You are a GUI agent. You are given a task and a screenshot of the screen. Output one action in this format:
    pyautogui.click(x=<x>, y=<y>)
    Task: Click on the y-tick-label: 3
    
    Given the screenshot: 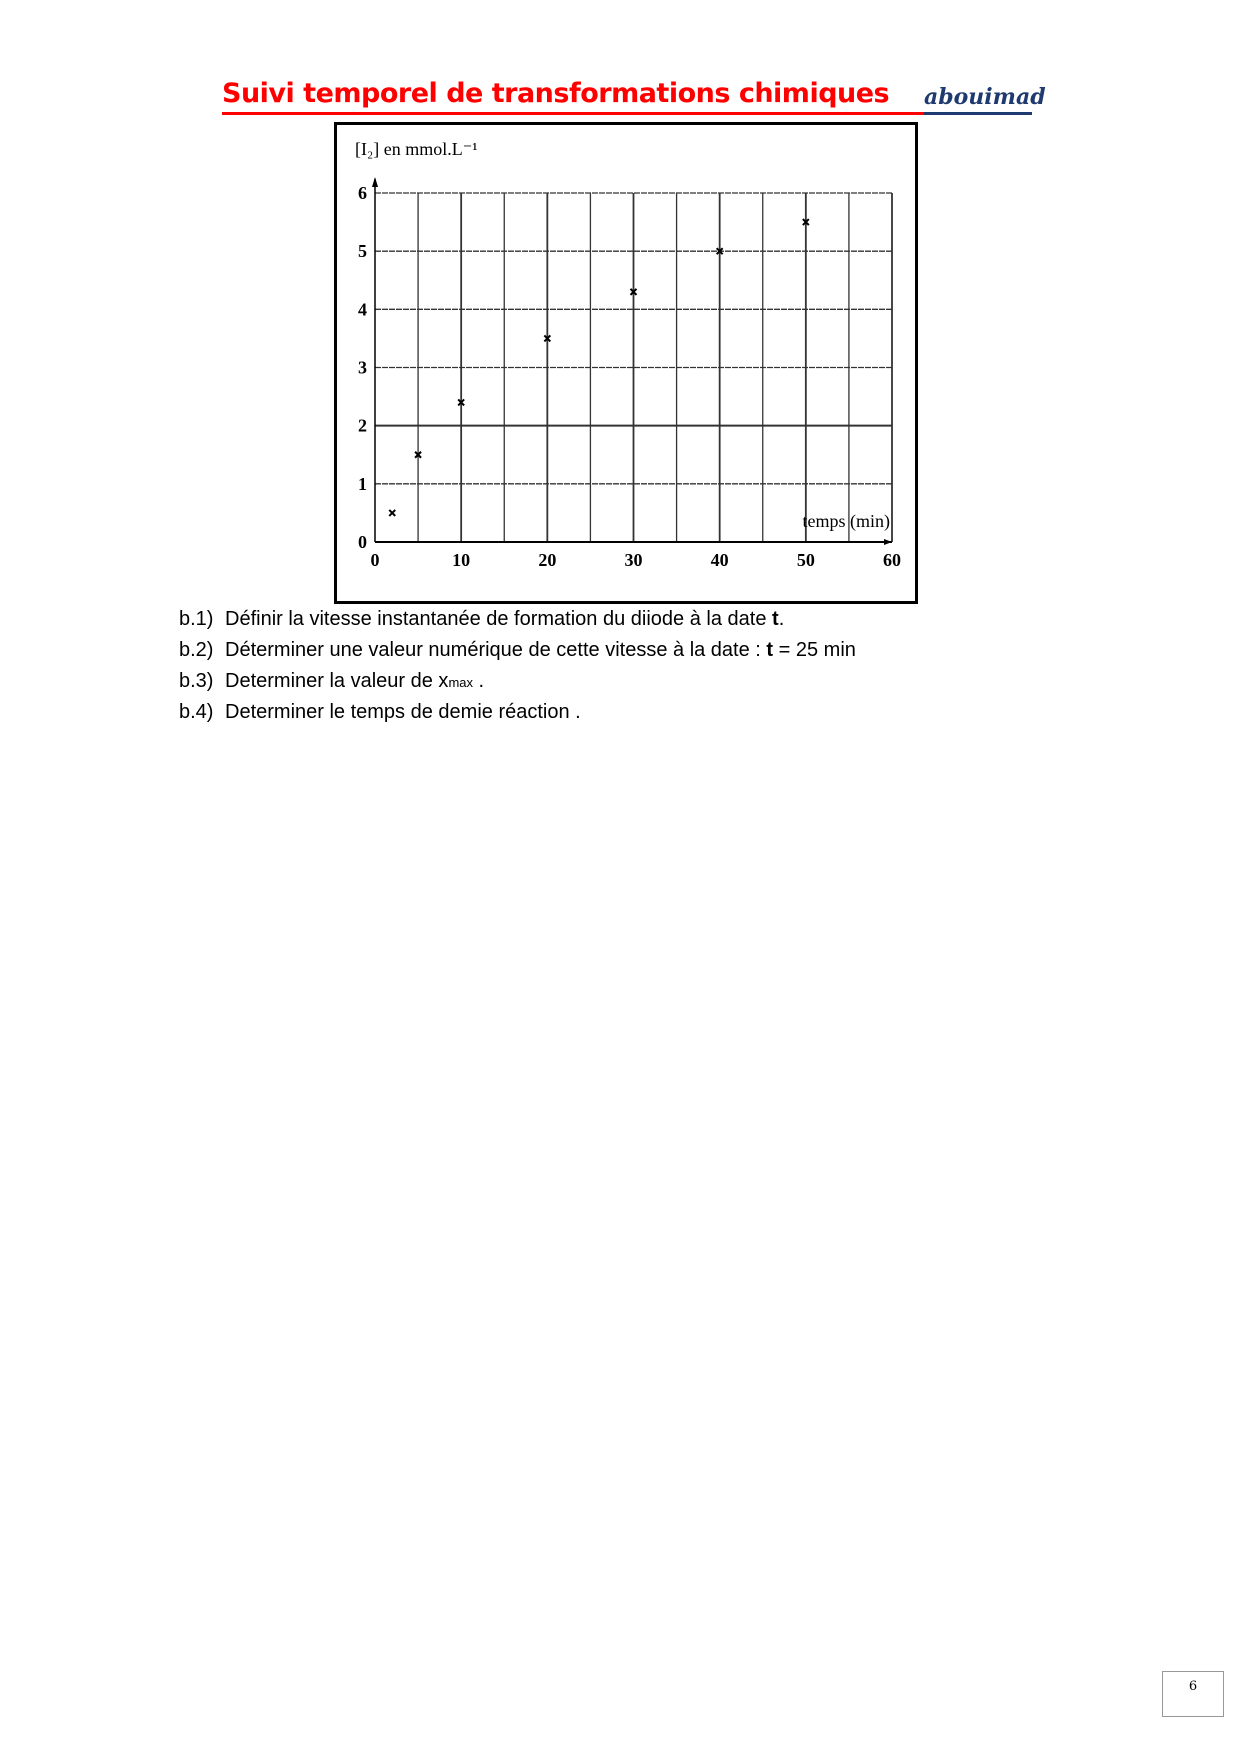 What is the action you would take?
    pyautogui.click(x=362, y=368)
    